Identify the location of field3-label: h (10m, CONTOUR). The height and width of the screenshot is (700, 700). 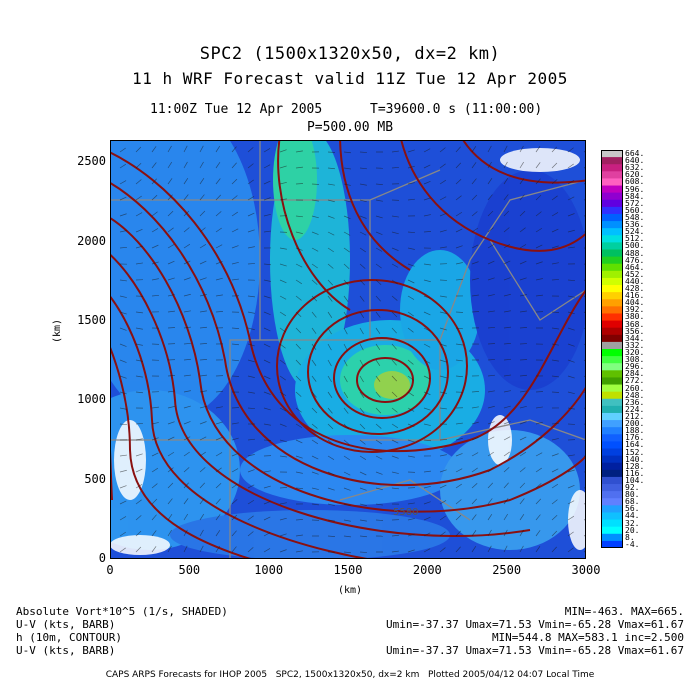
(69, 637).